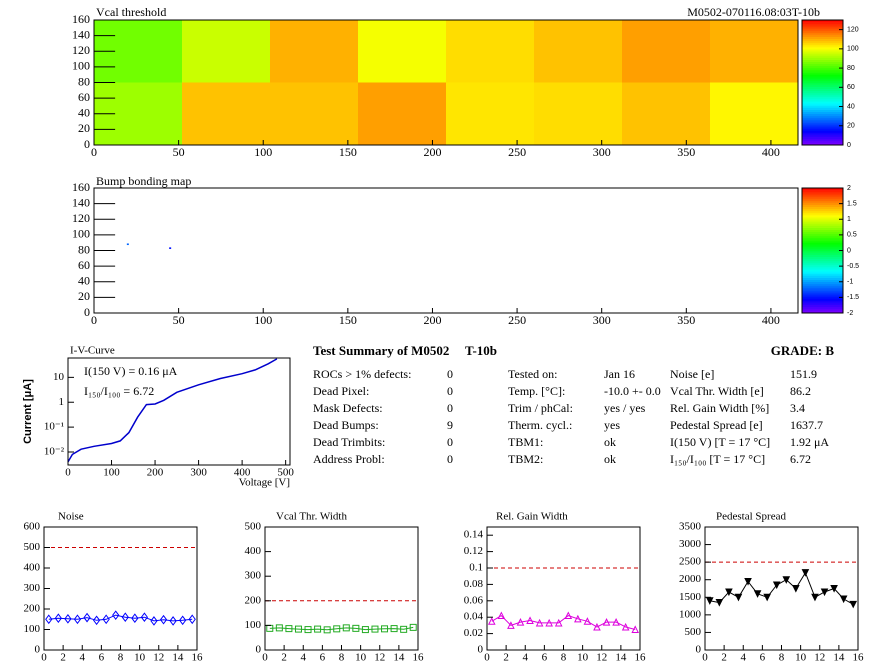 This screenshot has height=672, width=896. Describe the element at coordinates (525, 459) in the screenshot. I see `summary-label: TBM2:` at that location.